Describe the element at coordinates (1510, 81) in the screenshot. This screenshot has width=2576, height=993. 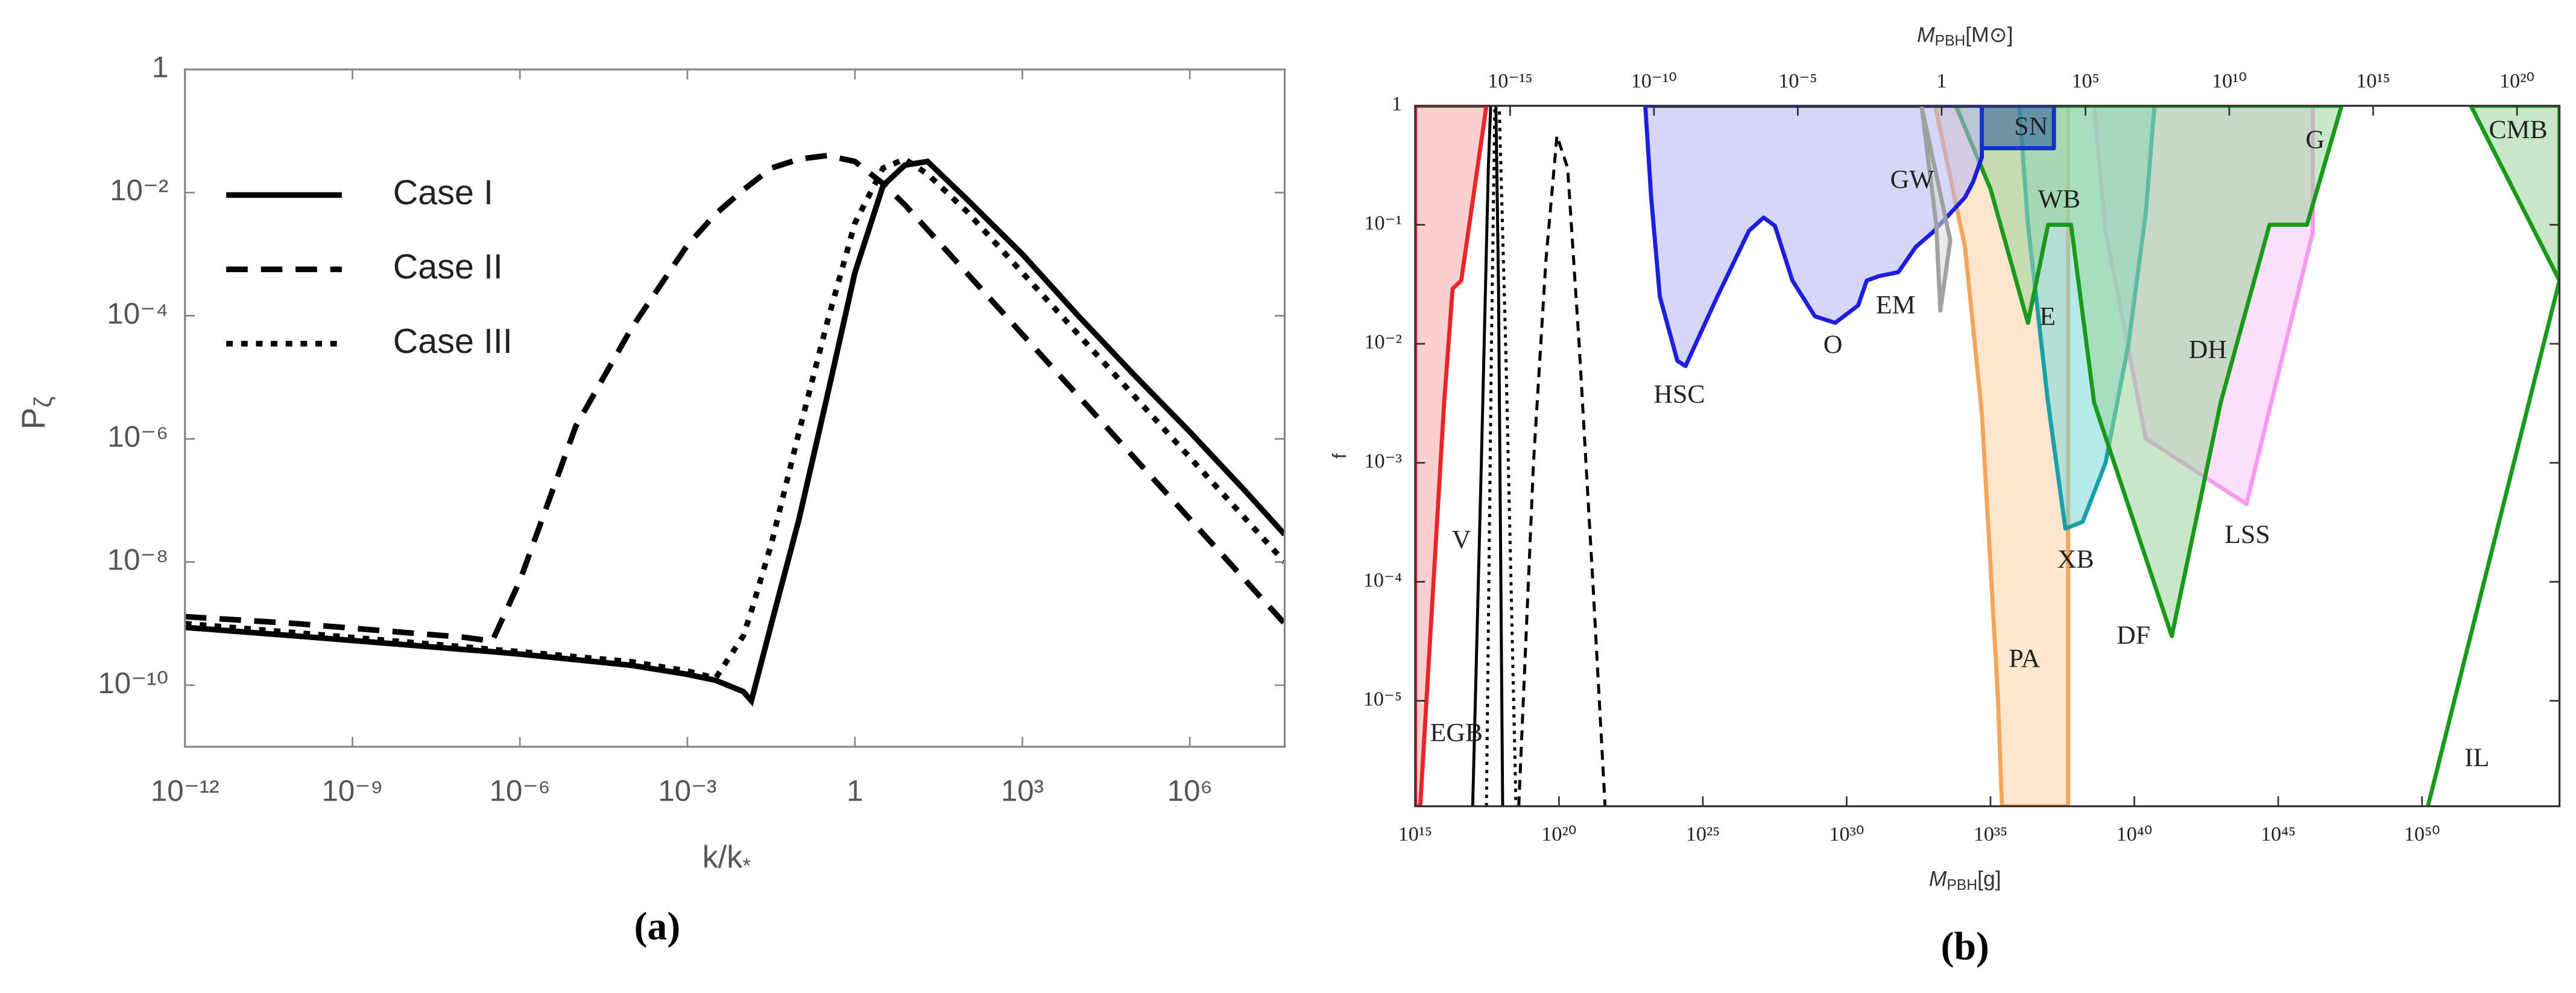
I see `x2-tick-label: 10⁻¹⁵` at that location.